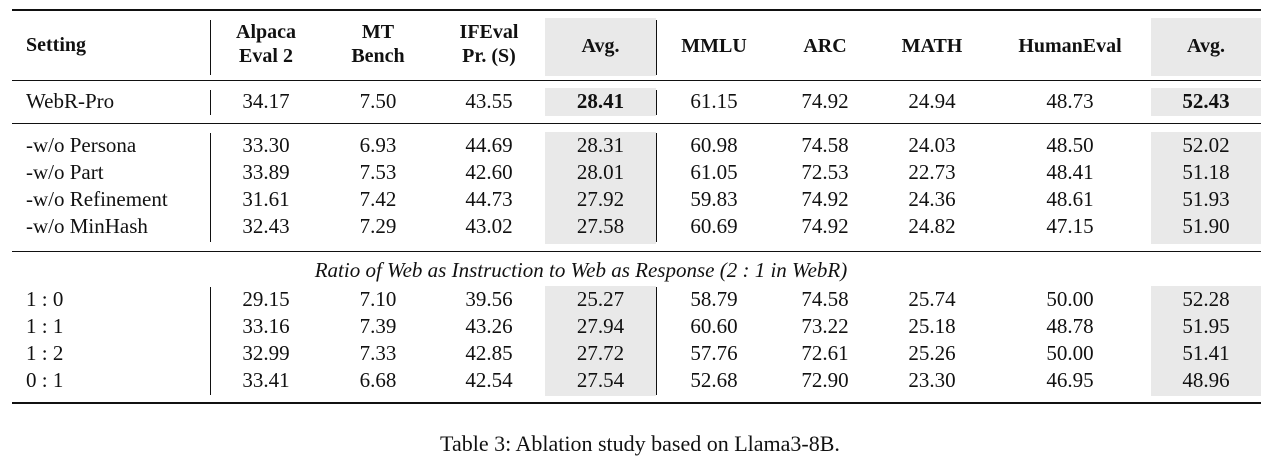 The width and height of the screenshot is (1280, 466). I want to click on header-ifeval-line2: Pr. (S), so click(489, 56).